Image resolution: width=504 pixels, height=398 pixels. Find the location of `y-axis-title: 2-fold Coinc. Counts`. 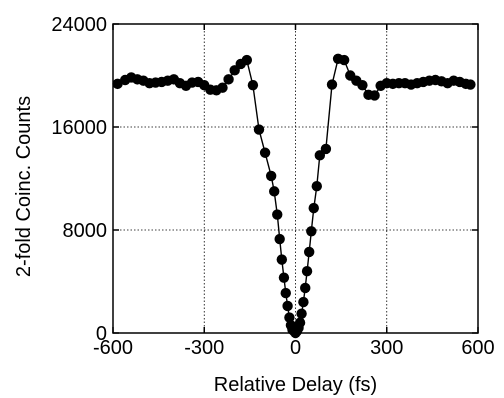

y-axis-title: 2-fold Coinc. Counts is located at coordinates (24, 186).